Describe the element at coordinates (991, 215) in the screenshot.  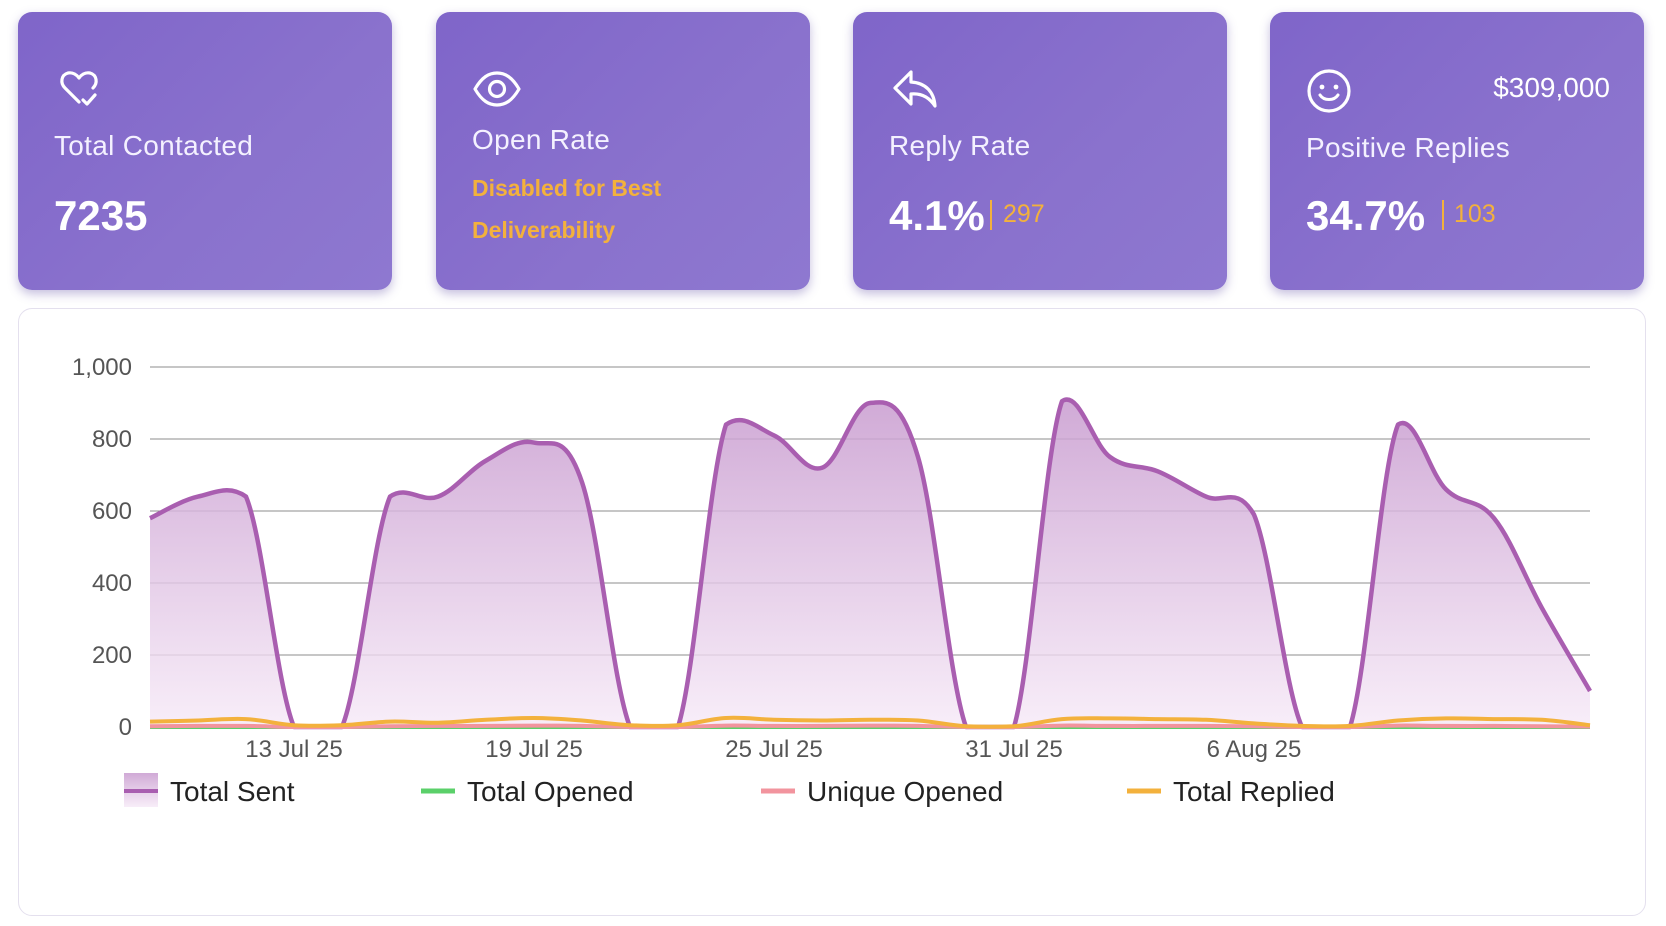
I see `reply-rate-divider` at that location.